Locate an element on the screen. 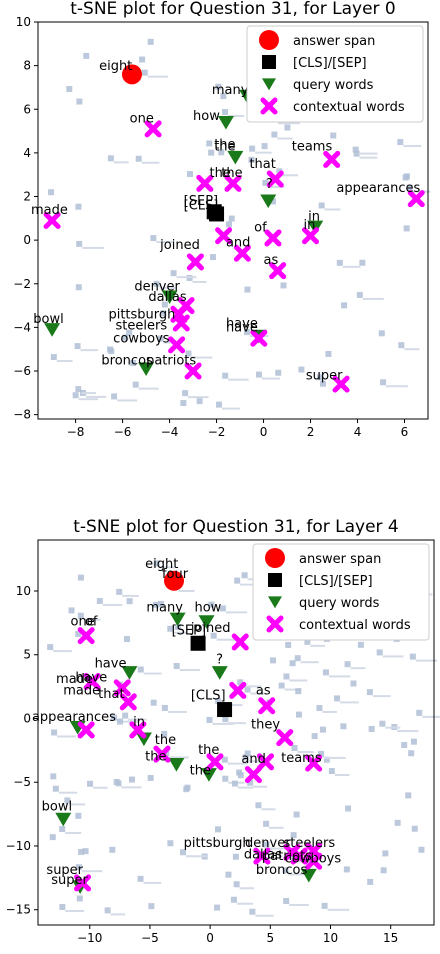 This screenshot has height=954, width=440. word-label: of is located at coordinates (260, 227).